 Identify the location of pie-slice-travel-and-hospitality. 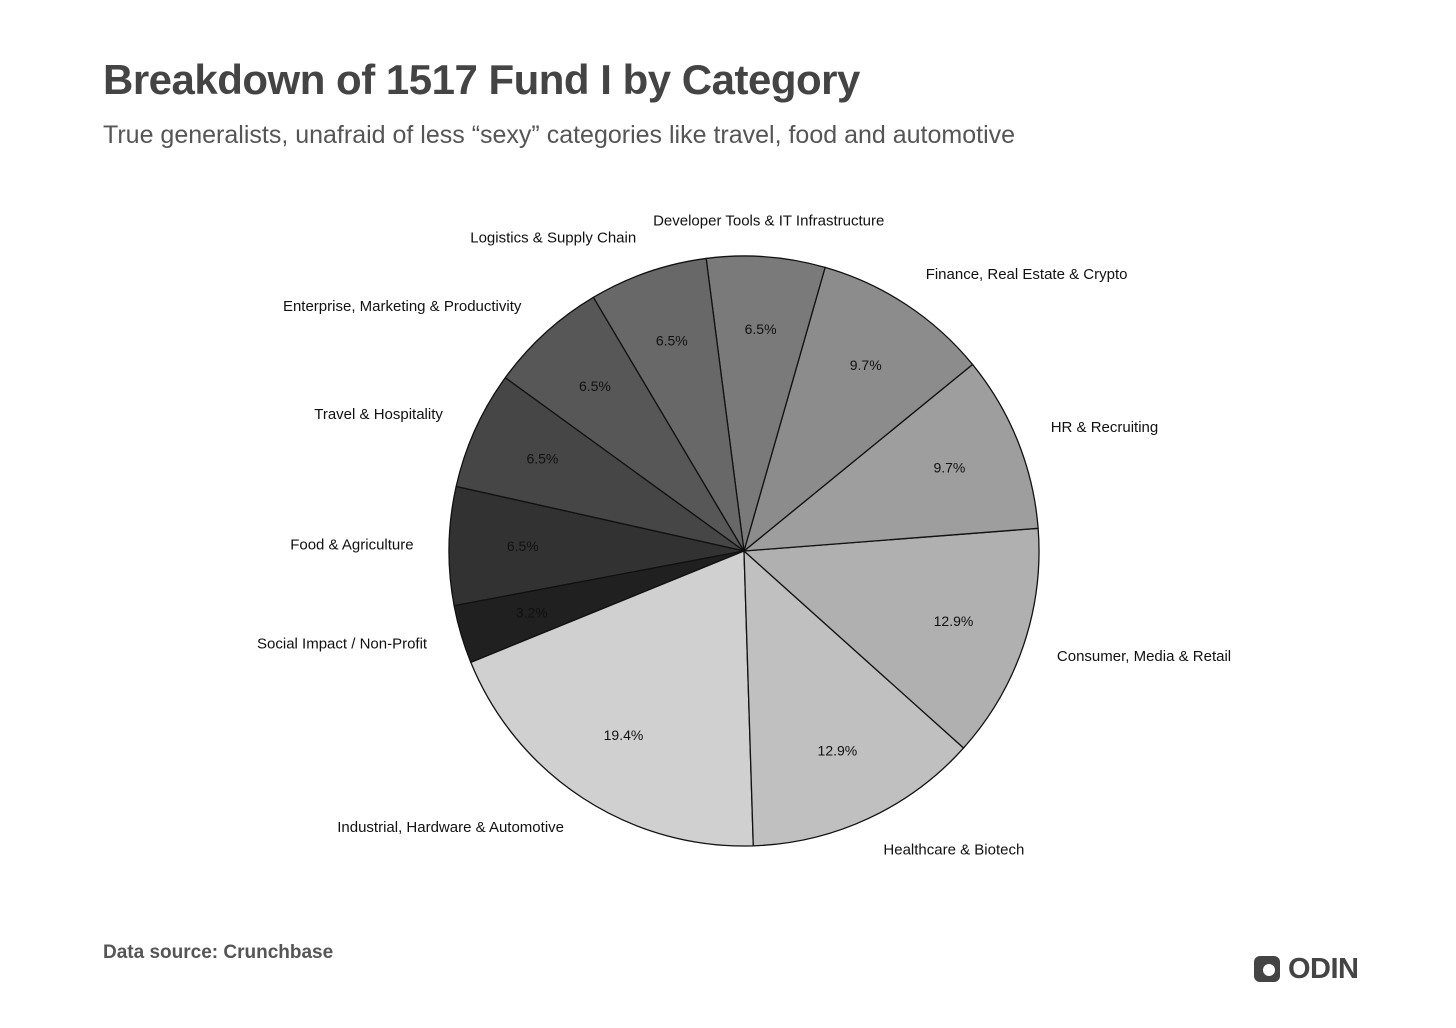
(600, 464).